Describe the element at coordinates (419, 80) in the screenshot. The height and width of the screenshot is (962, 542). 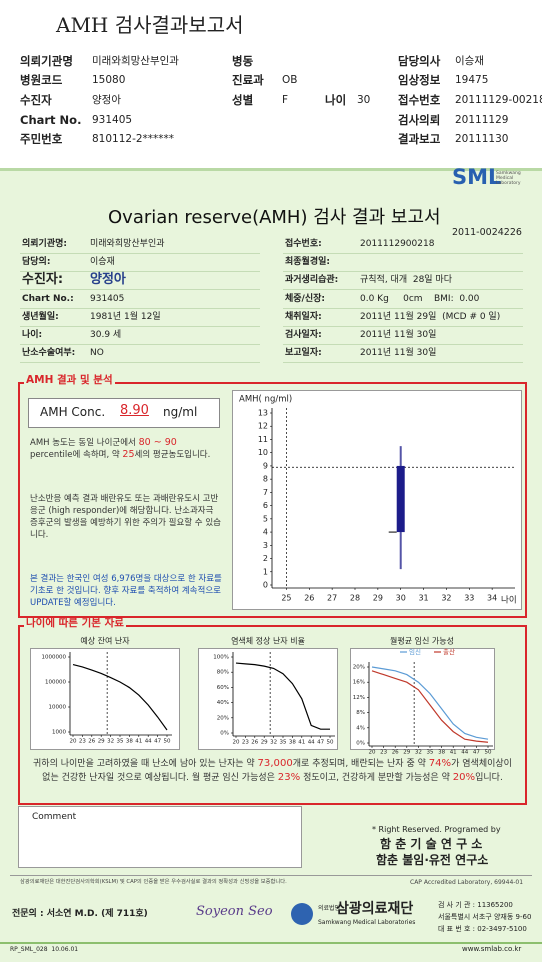
I see `field-label: 임상정보` at that location.